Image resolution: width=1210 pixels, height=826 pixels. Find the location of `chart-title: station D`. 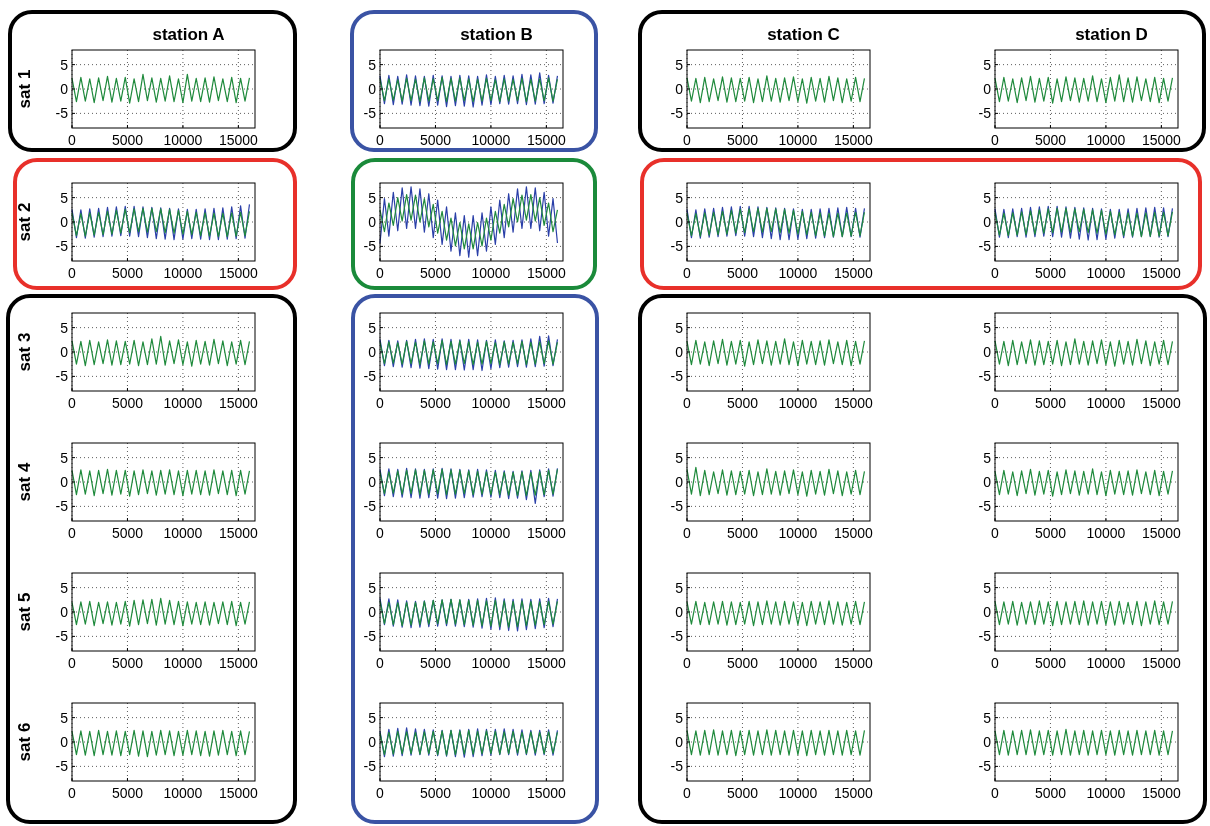

chart-title: station D is located at coordinates (1111, 34).